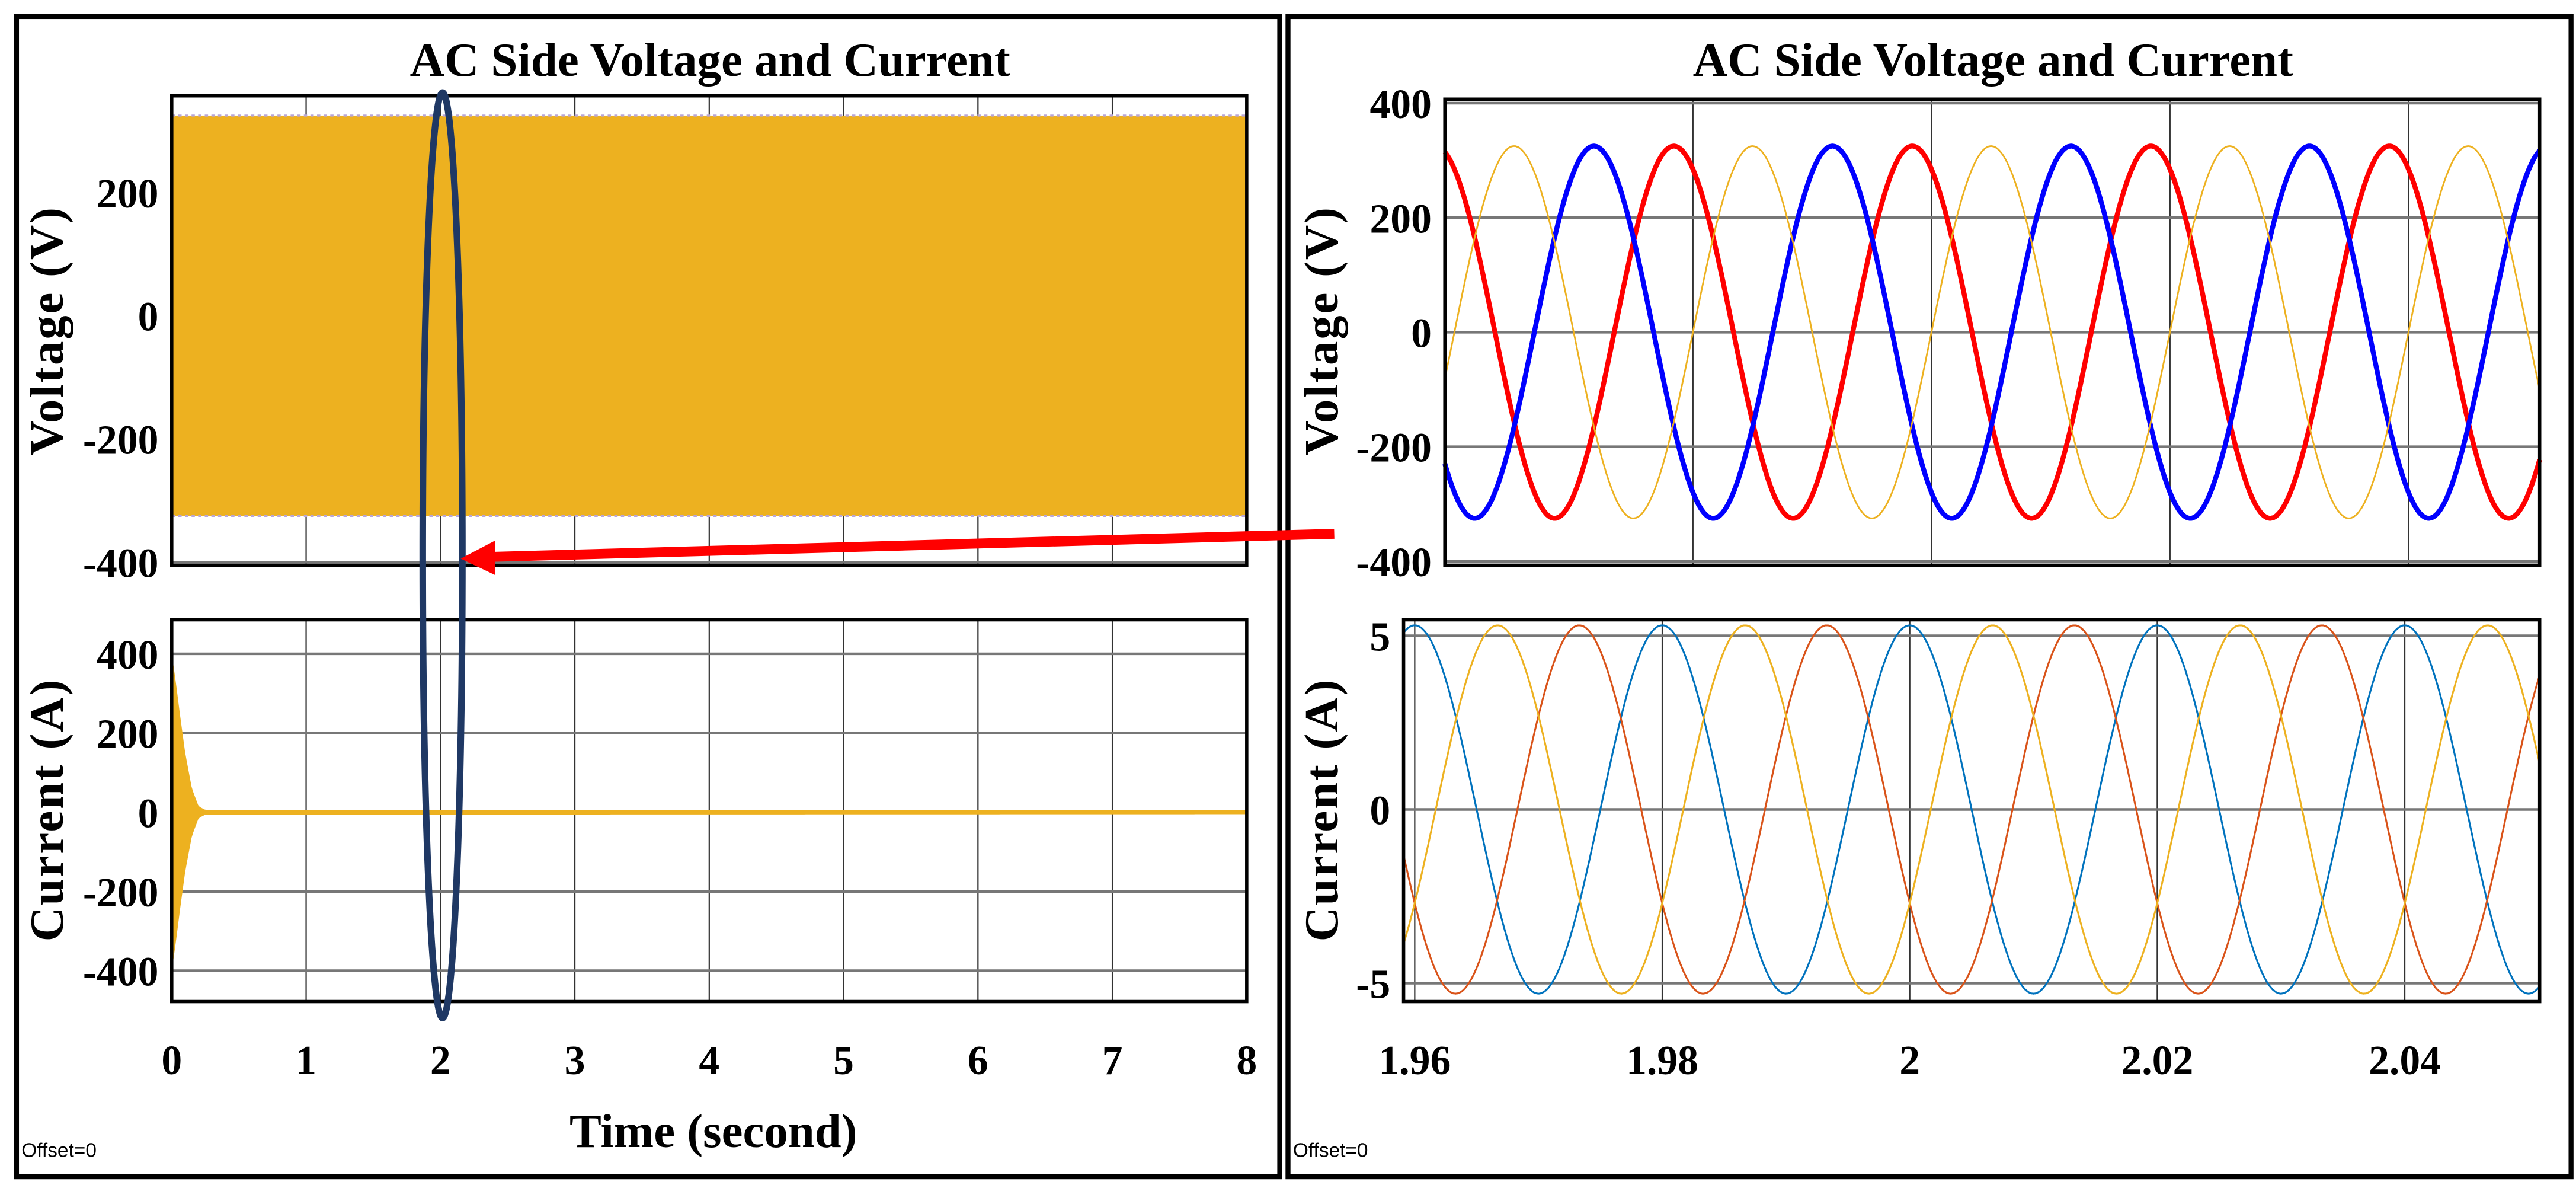  I want to click on right-voltage-ylabel: Voltage (V), so click(1321, 330).